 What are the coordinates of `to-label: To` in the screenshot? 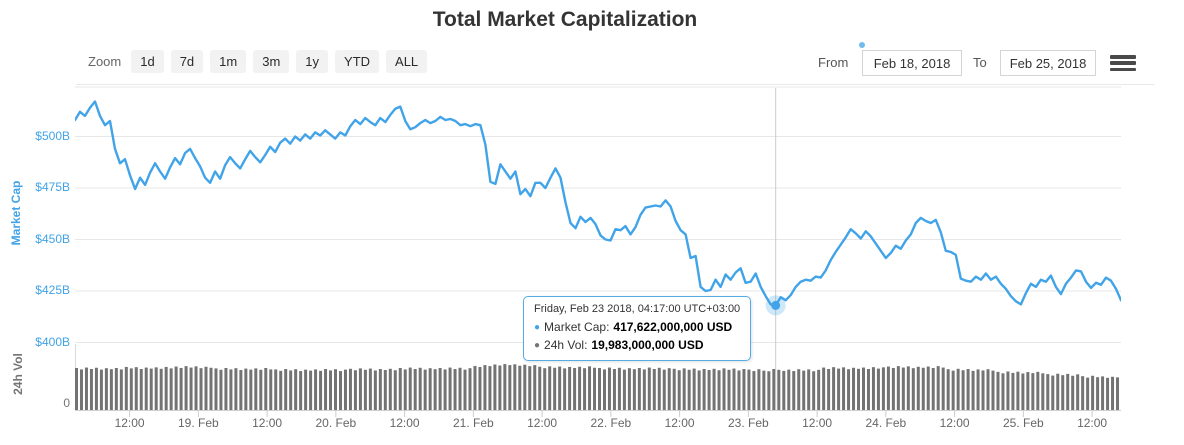 It's located at (980, 62).